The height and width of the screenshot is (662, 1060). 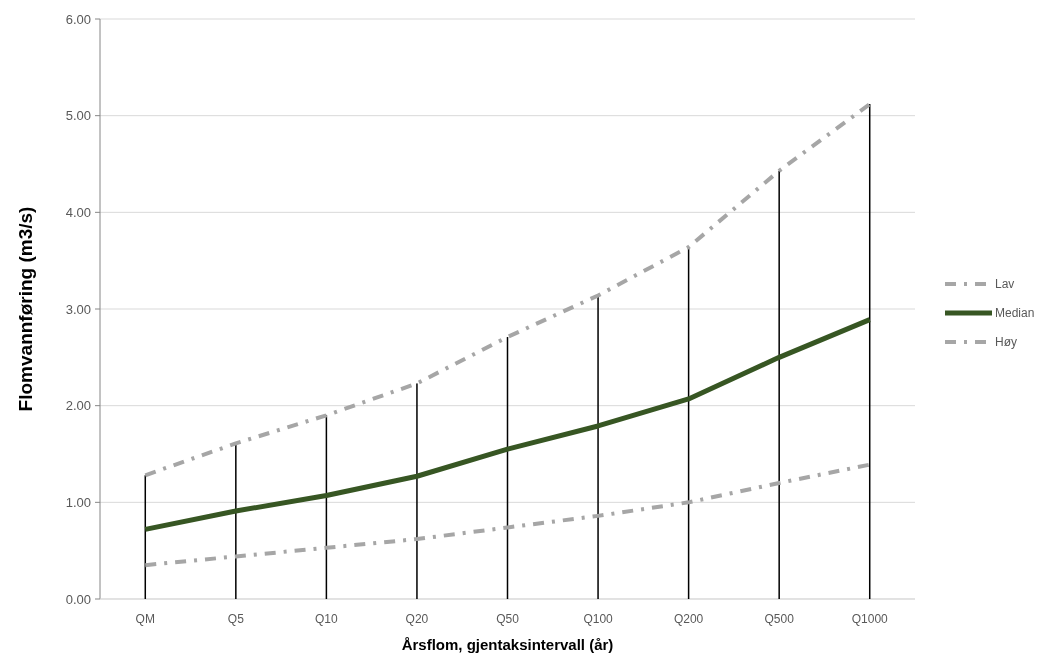 What do you see at coordinates (78, 116) in the screenshot?
I see `y-tick-label: 5.00` at bounding box center [78, 116].